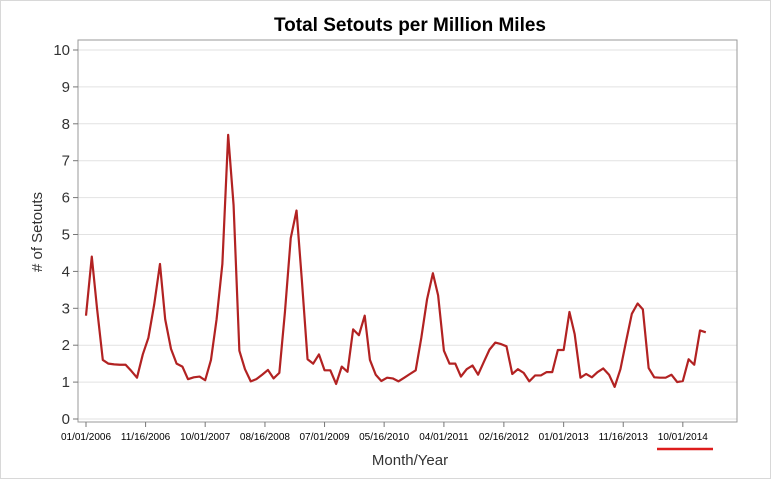 This screenshot has height=479, width=771. What do you see at coordinates (683, 437) in the screenshot?
I see `x-tick-label: 10/01/2014` at bounding box center [683, 437].